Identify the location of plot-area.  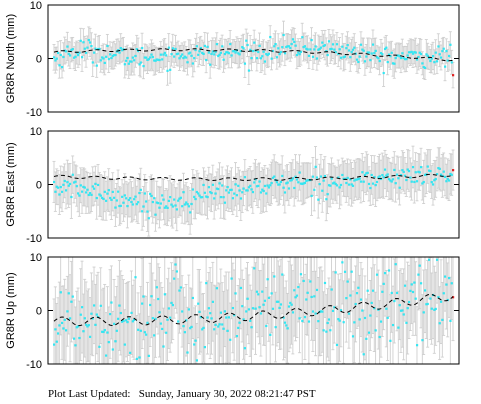
(253, 54).